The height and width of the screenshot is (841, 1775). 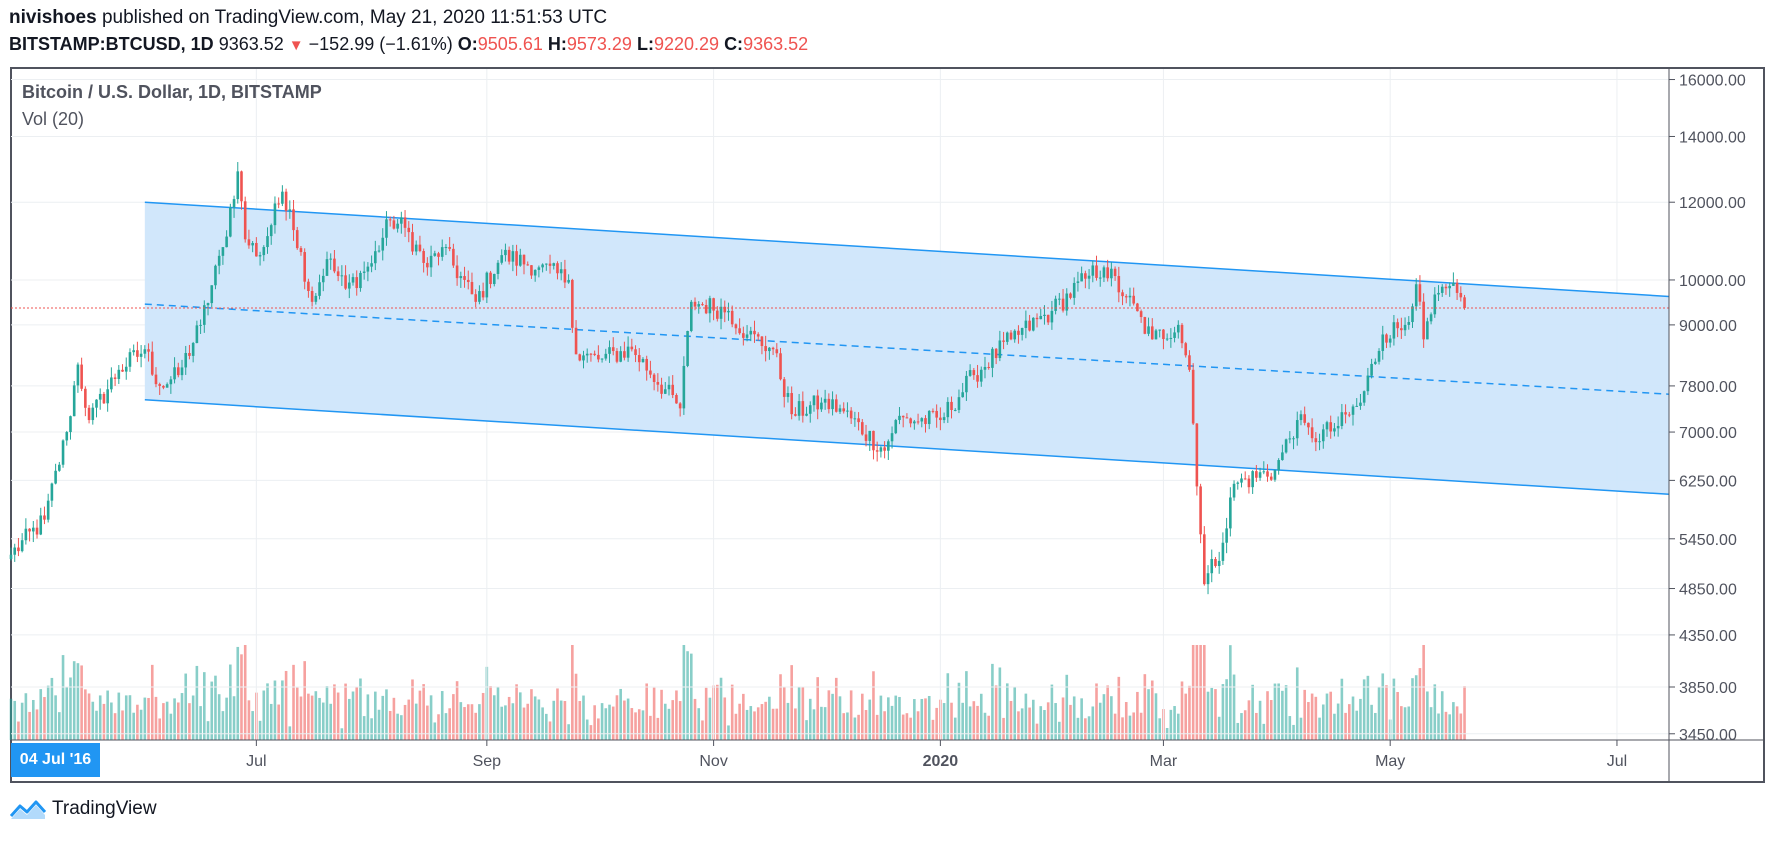 What do you see at coordinates (713, 761) in the screenshot?
I see `x-tick-label: Nov` at bounding box center [713, 761].